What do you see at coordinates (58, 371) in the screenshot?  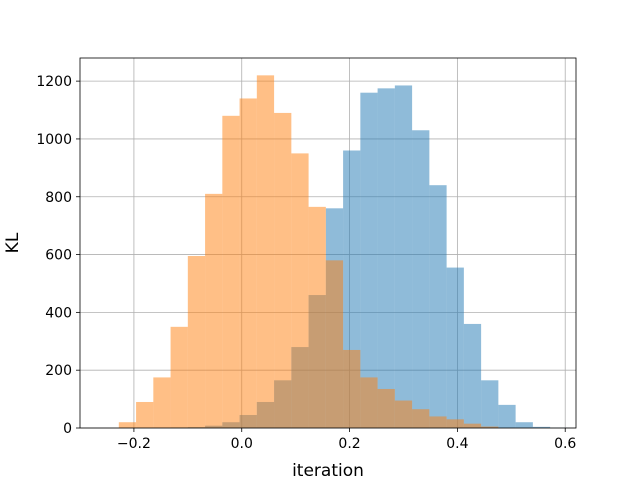 I see `y-tick-label: 200` at bounding box center [58, 371].